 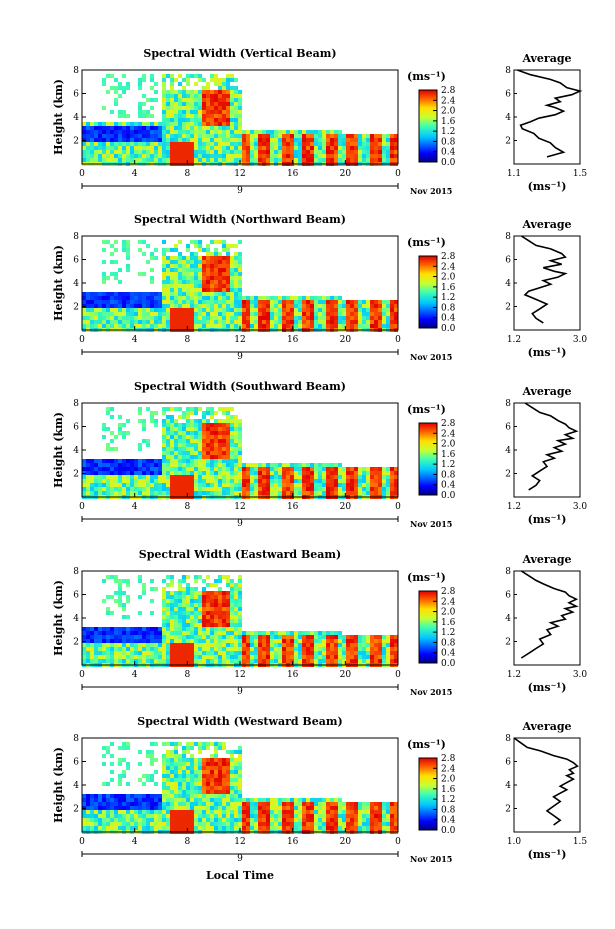 What do you see at coordinates (135, 174) in the screenshot?
I see `x-tick-label: 4` at bounding box center [135, 174].